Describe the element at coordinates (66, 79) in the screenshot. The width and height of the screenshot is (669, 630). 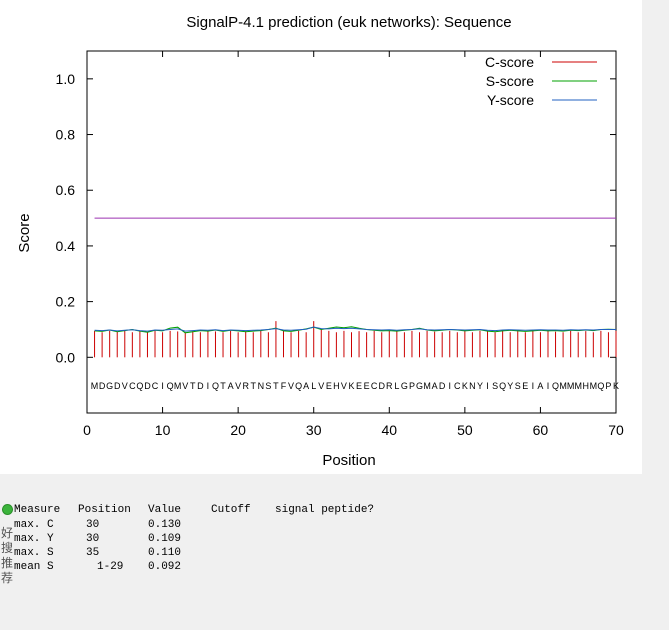
I see `y-tick-label: 1.0` at that location.